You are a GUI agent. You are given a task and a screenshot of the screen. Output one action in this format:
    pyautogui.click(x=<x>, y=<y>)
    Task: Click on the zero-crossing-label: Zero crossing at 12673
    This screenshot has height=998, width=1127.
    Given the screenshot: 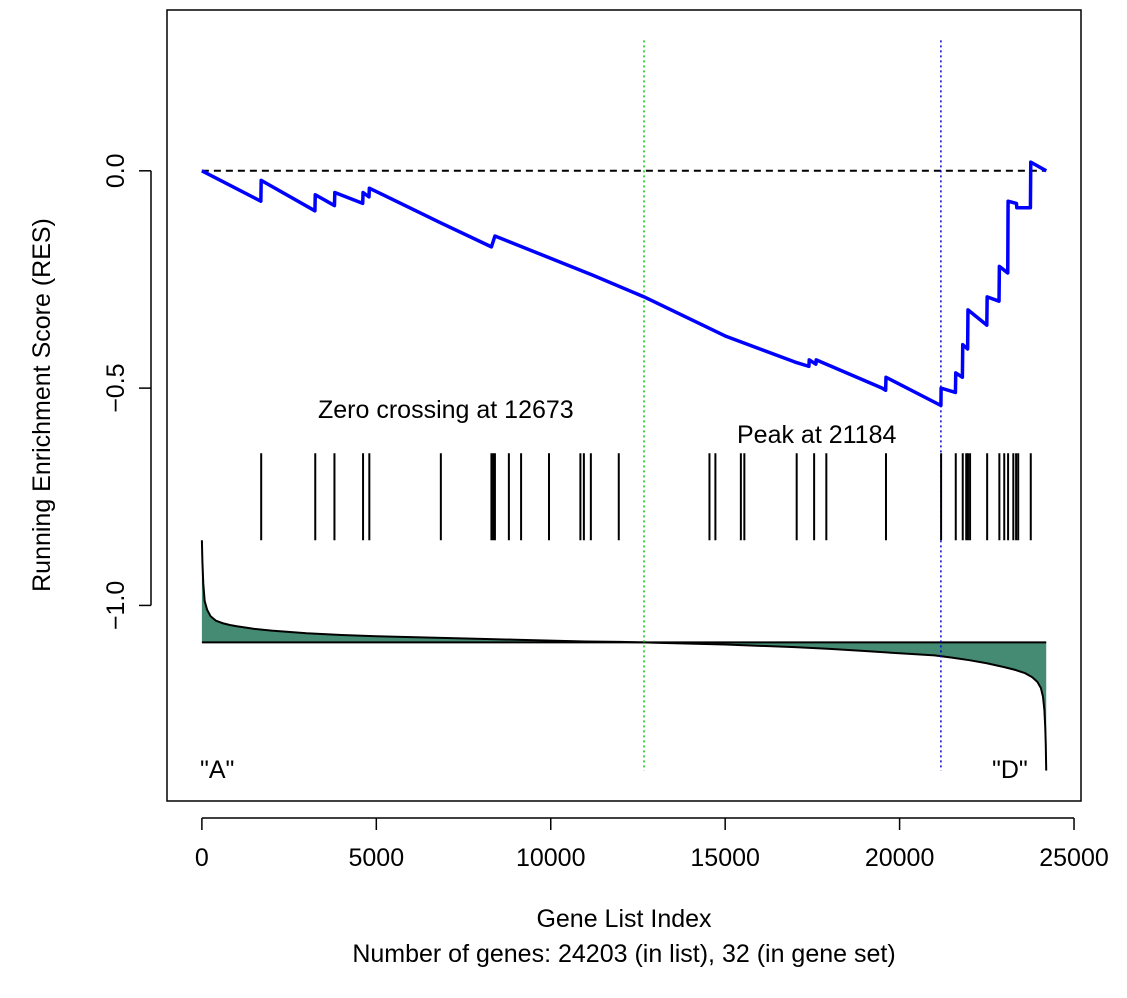 What is the action you would take?
    pyautogui.click(x=446, y=410)
    